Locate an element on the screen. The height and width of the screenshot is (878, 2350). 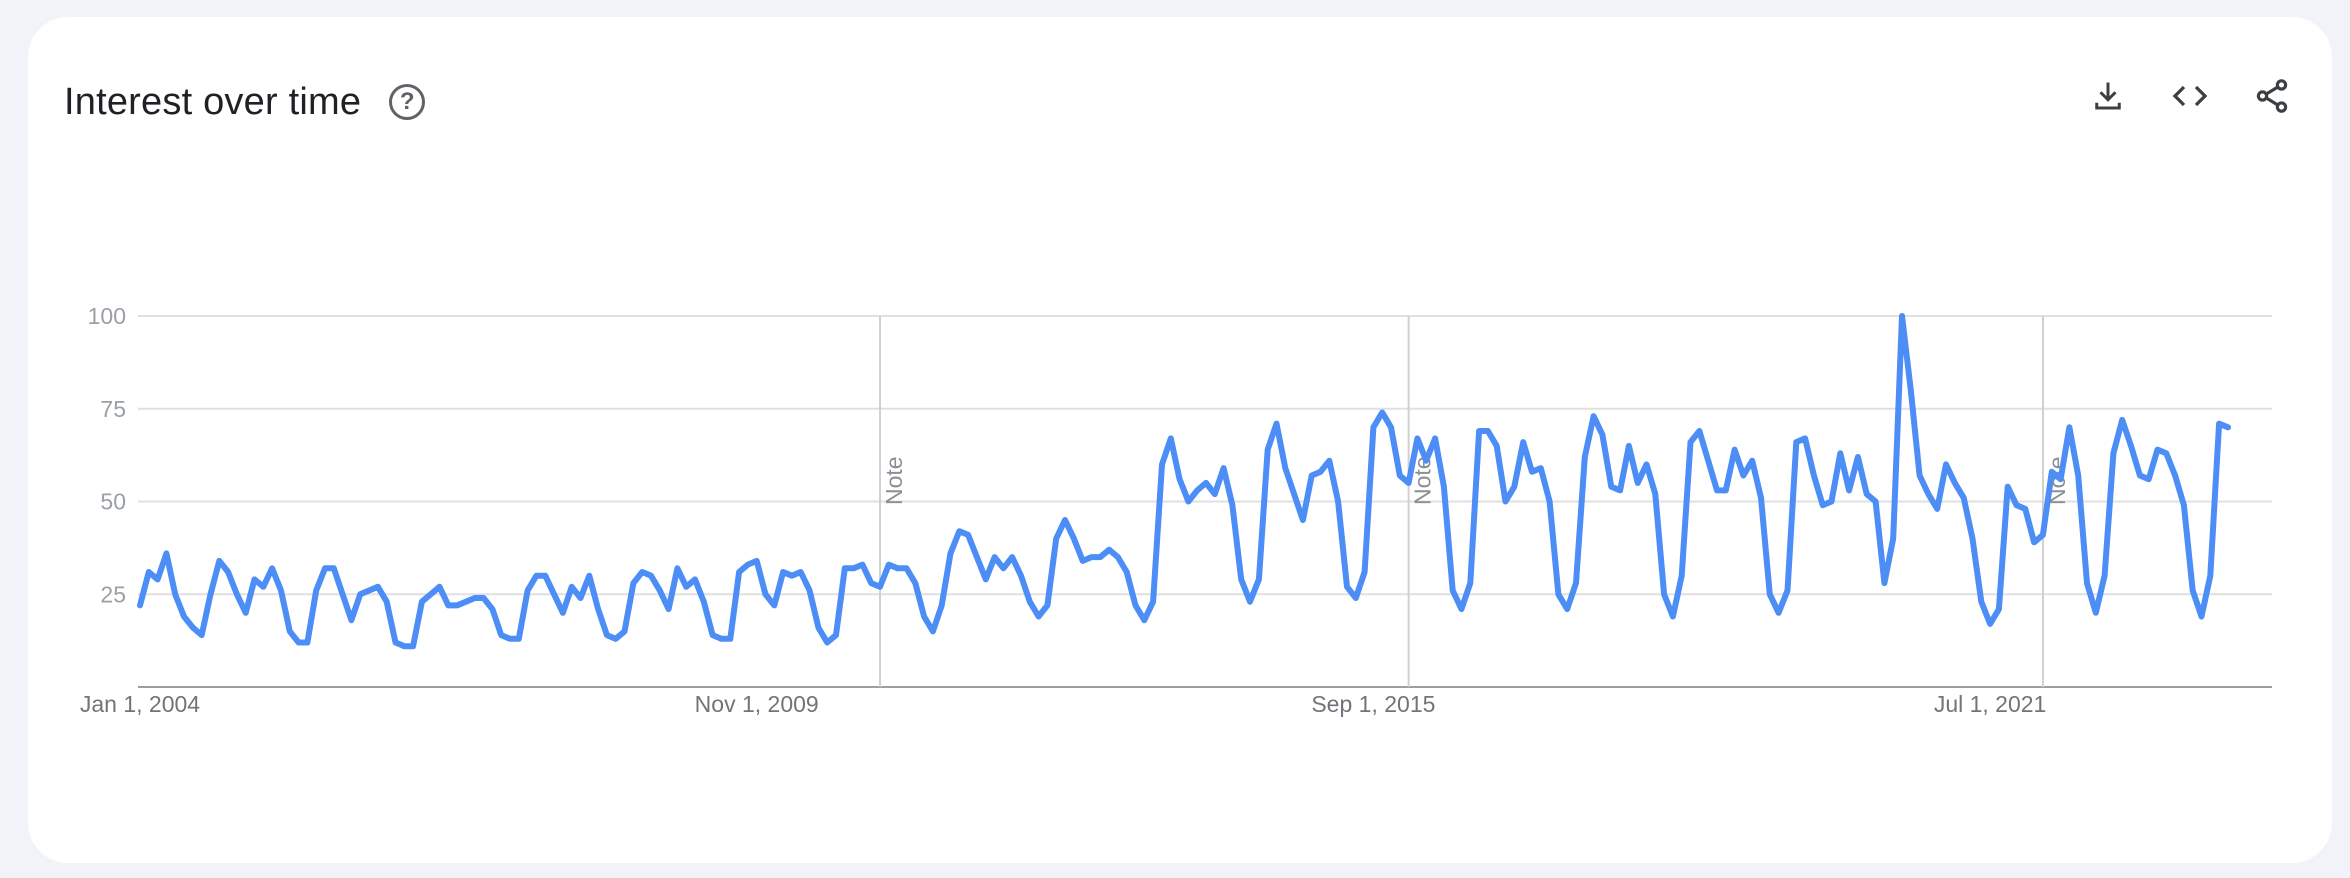
chart-actions is located at coordinates (2190, 96).